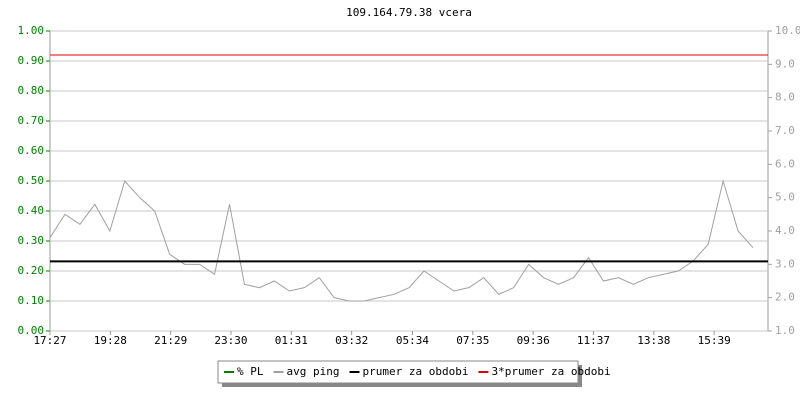 This screenshot has height=400, width=800. I want to click on legend-label: avg ping, so click(313, 371).